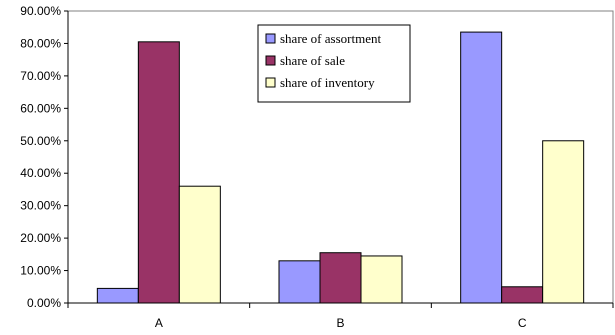 This screenshot has height=335, width=615. I want to click on y-tick-label: 30.00%, so click(40, 206).